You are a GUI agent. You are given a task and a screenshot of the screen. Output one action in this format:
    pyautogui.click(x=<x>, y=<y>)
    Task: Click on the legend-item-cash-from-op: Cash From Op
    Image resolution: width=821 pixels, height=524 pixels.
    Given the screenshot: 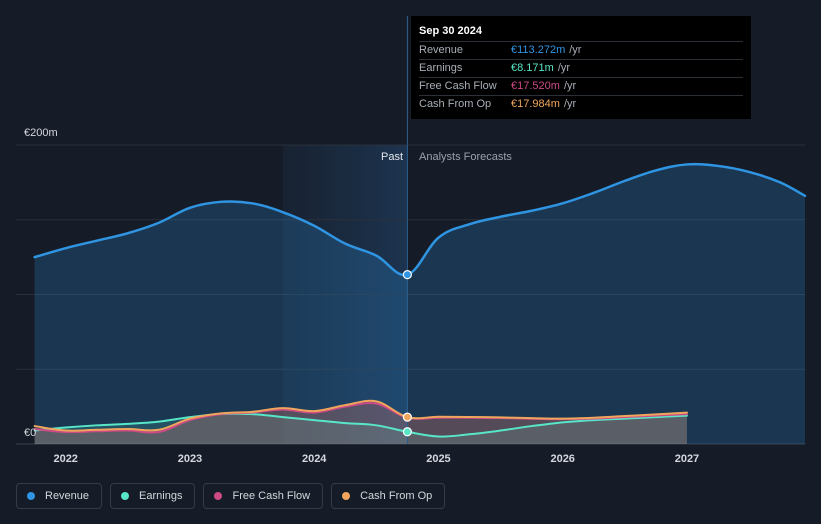 What is the action you would take?
    pyautogui.click(x=388, y=496)
    